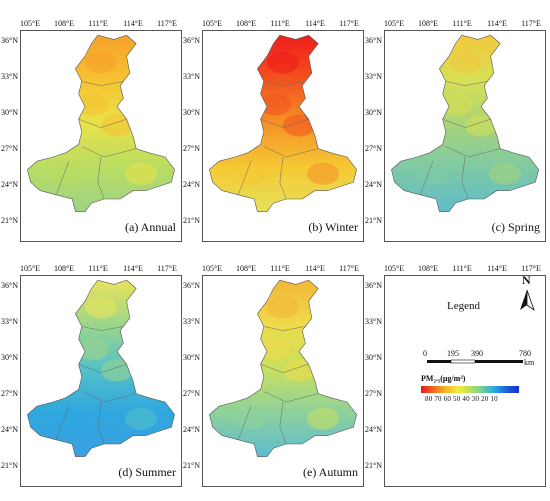 The width and height of the screenshot is (550, 501). I want to click on panel-label: (d) Summer, so click(147, 472).